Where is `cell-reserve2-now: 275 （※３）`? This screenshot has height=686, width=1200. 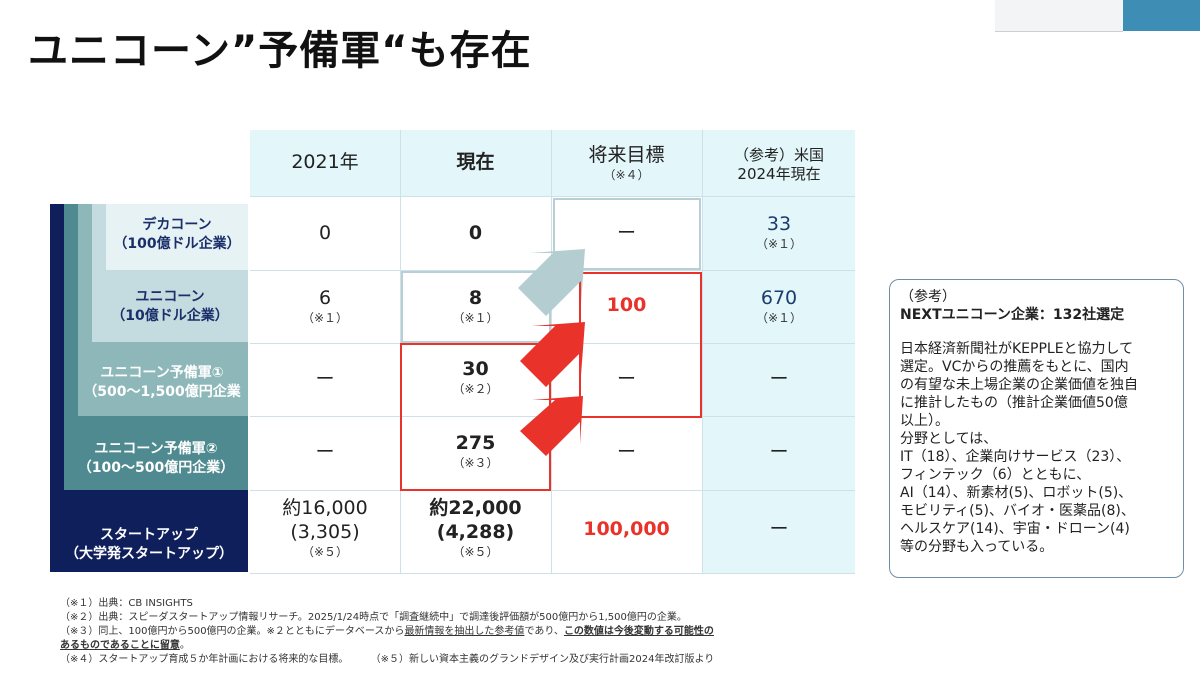
cell-reserve2-now: 275 （※３） is located at coordinates (475, 451).